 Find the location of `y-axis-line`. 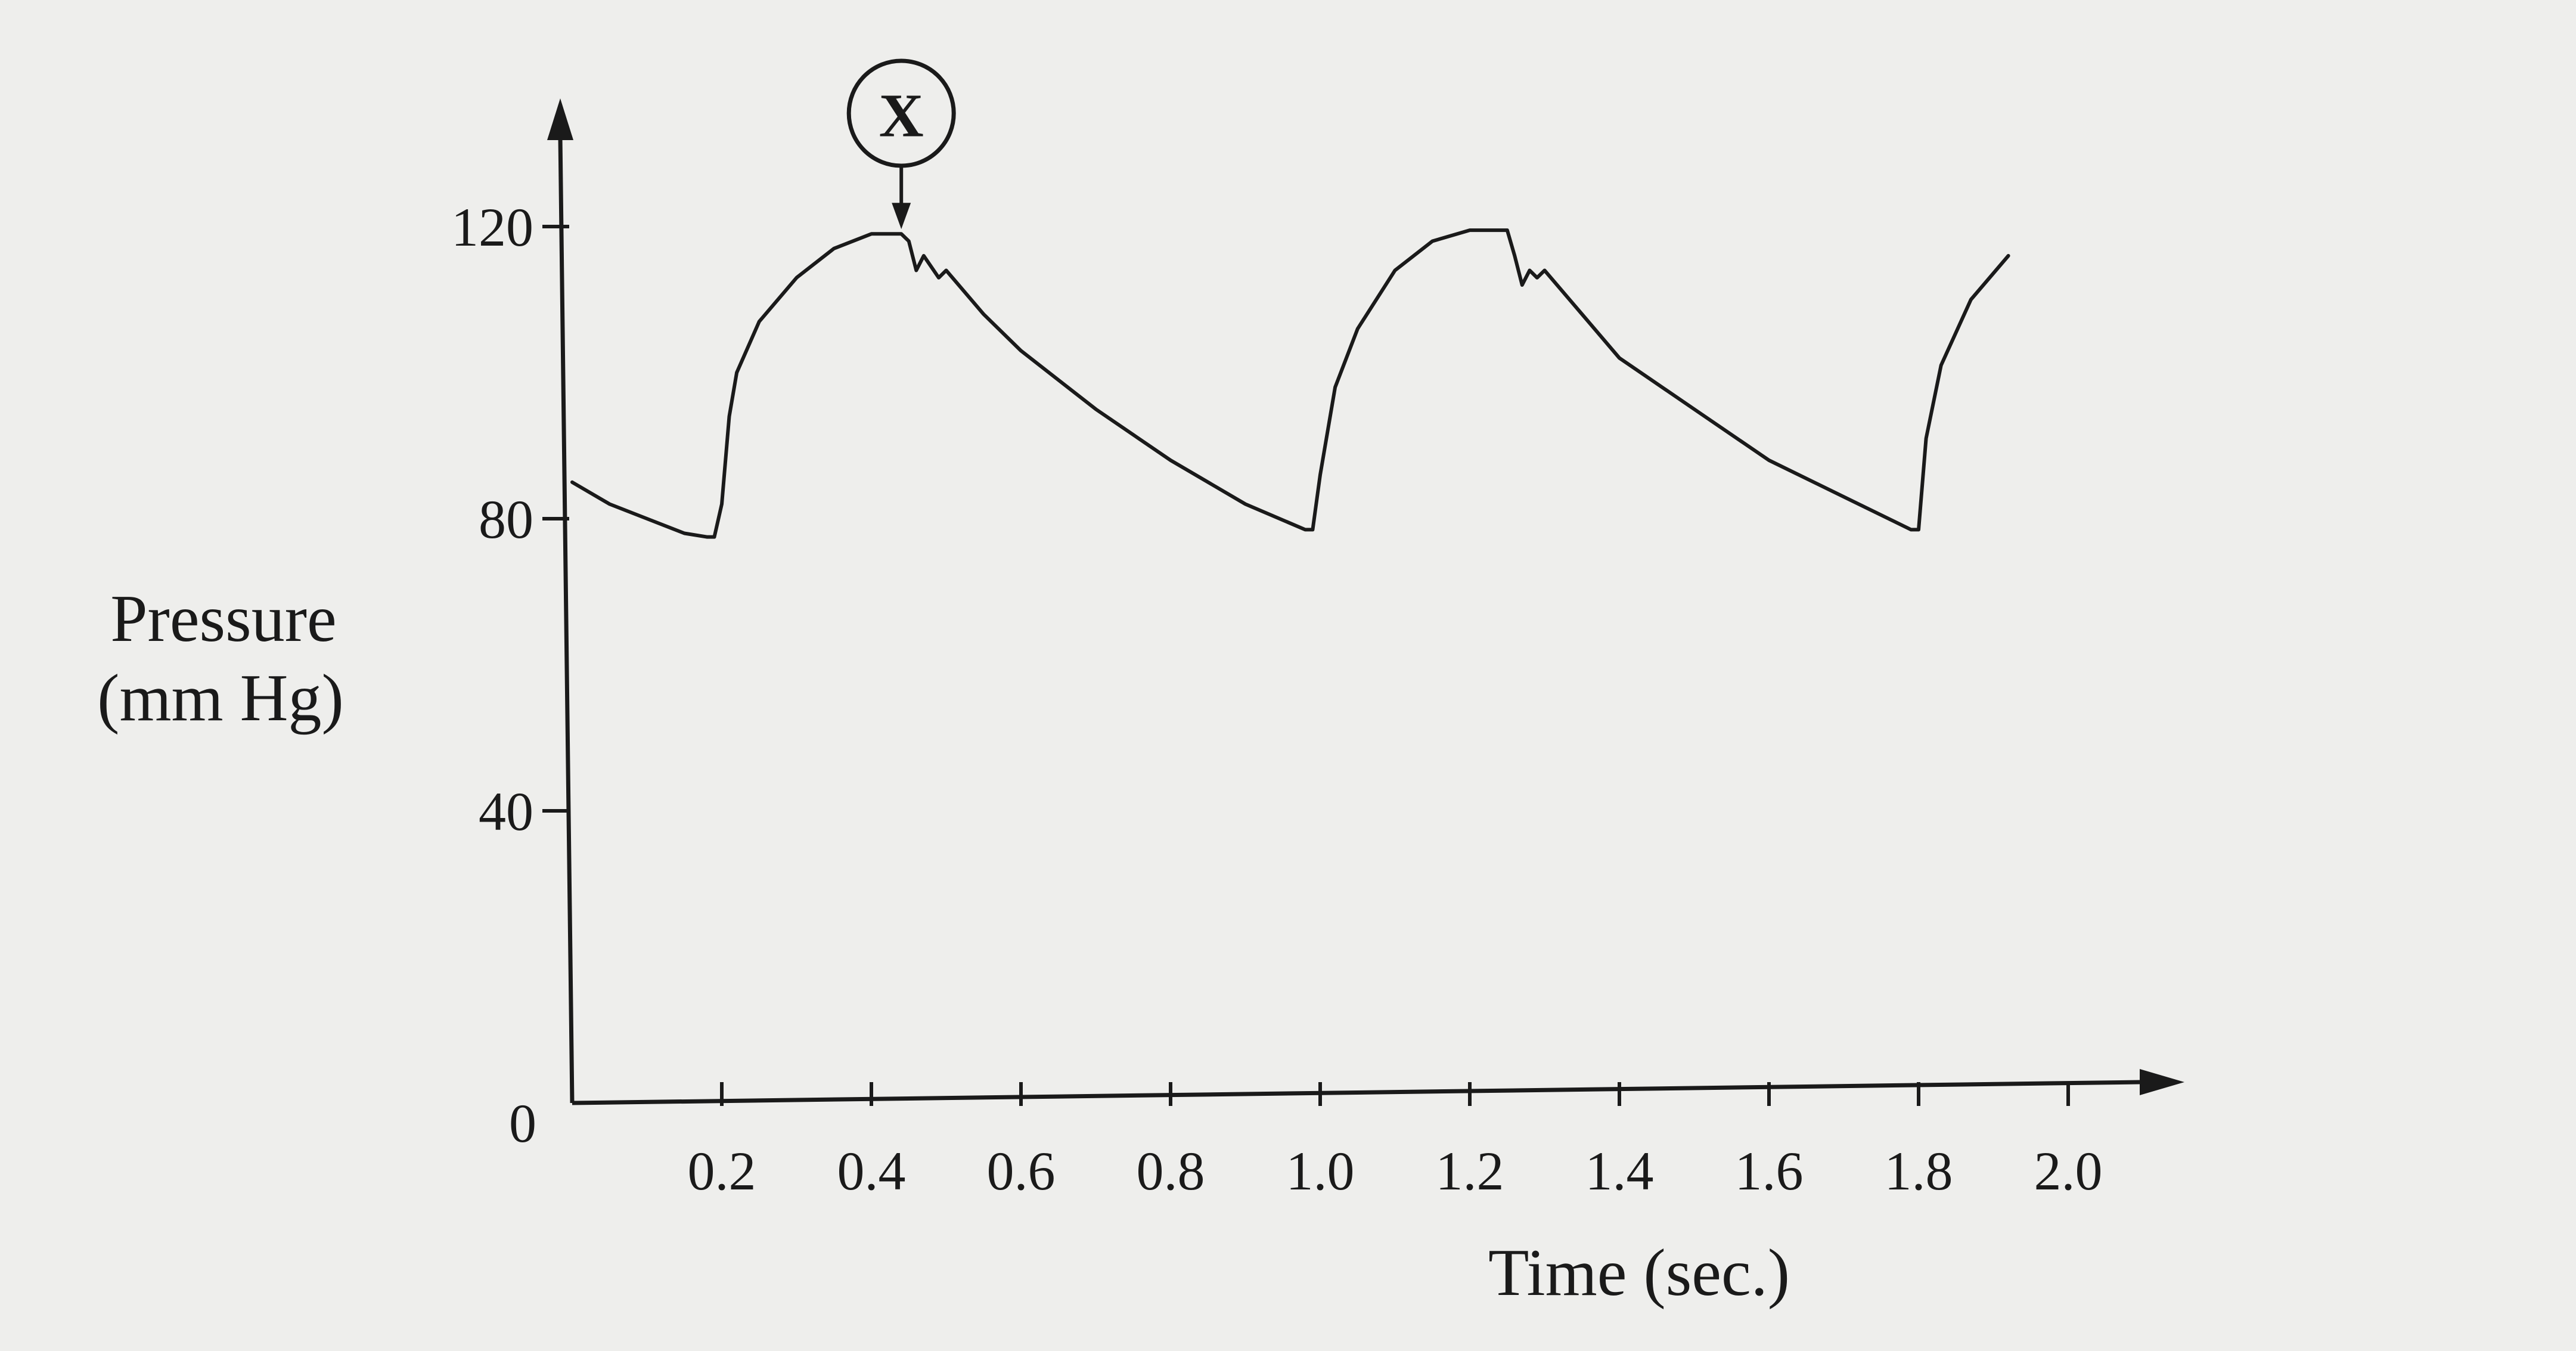

y-axis-line is located at coordinates (566, 620).